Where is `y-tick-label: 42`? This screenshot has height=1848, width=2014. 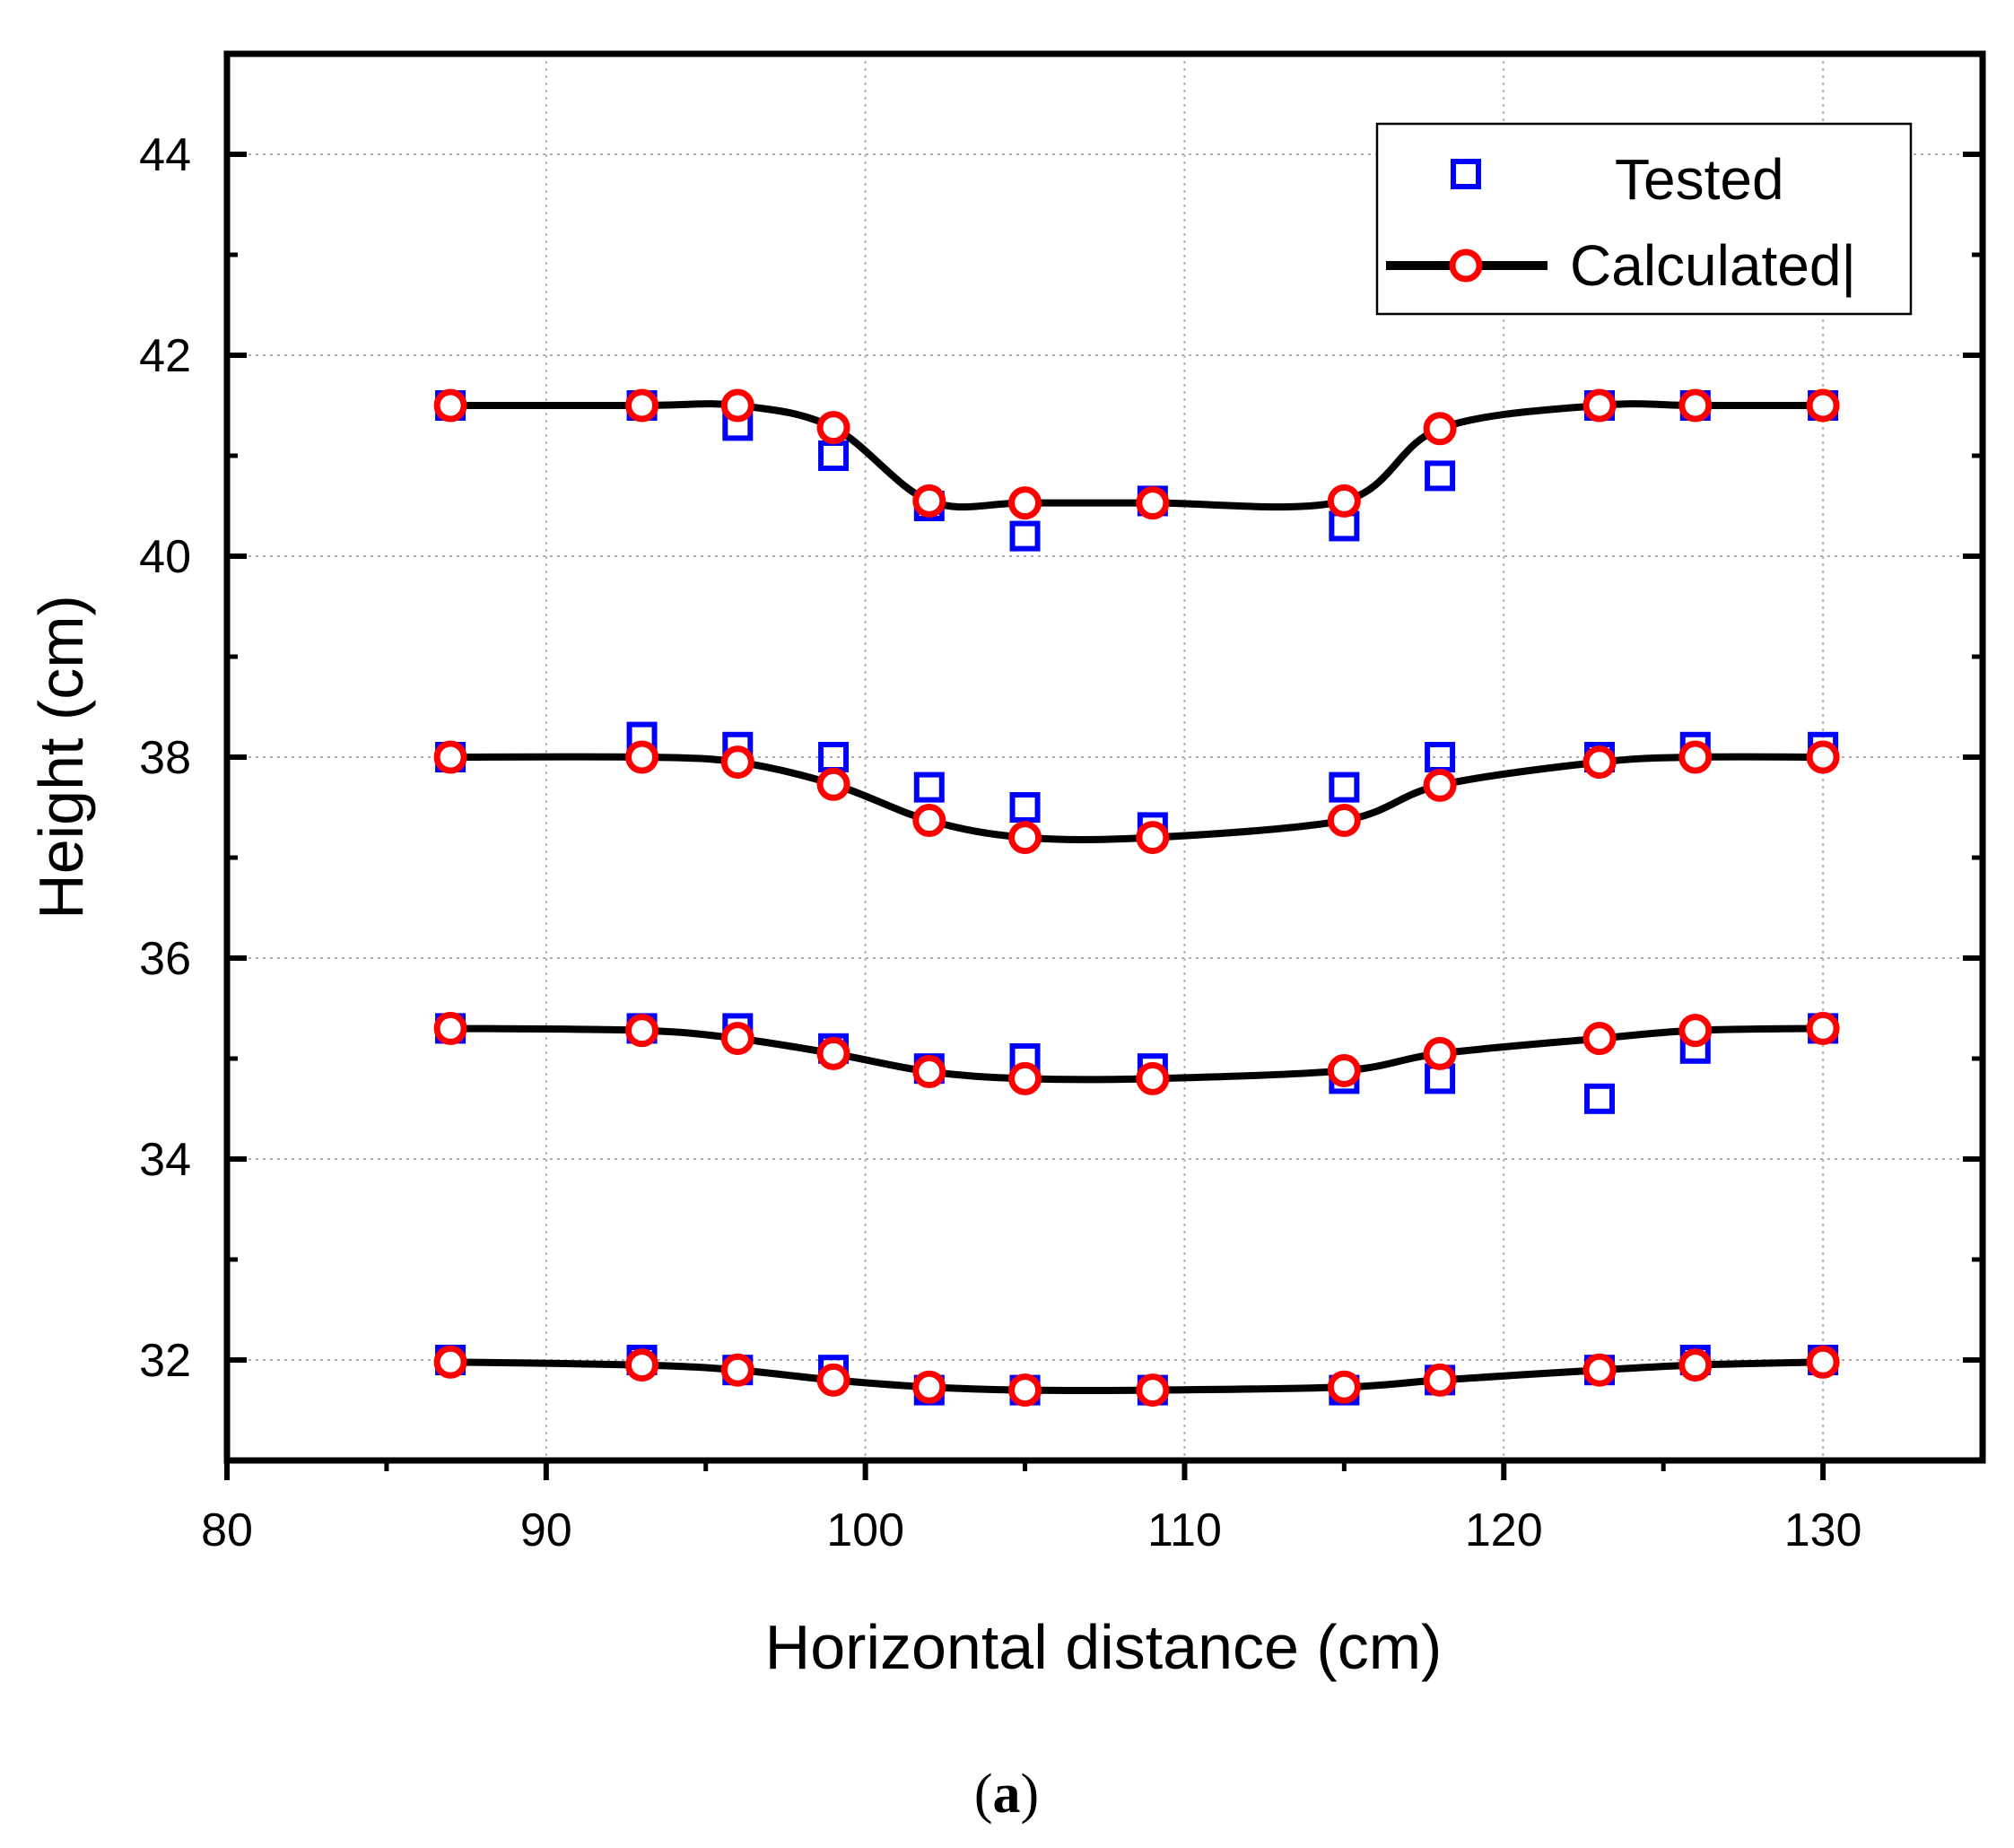 y-tick-label: 42 is located at coordinates (165, 356).